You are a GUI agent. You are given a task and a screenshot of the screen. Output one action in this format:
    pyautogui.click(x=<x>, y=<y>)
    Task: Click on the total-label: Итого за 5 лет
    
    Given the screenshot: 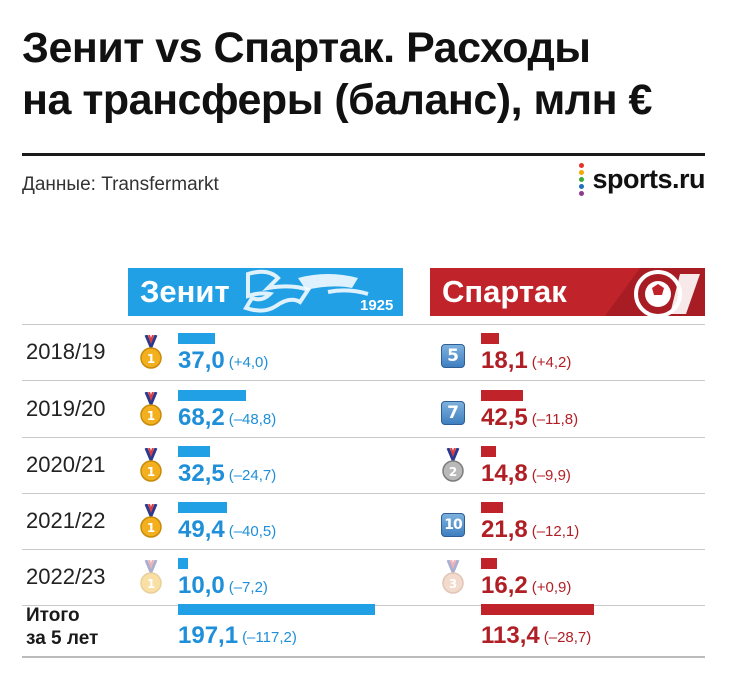 What is the action you would take?
    pyautogui.click(x=62, y=627)
    